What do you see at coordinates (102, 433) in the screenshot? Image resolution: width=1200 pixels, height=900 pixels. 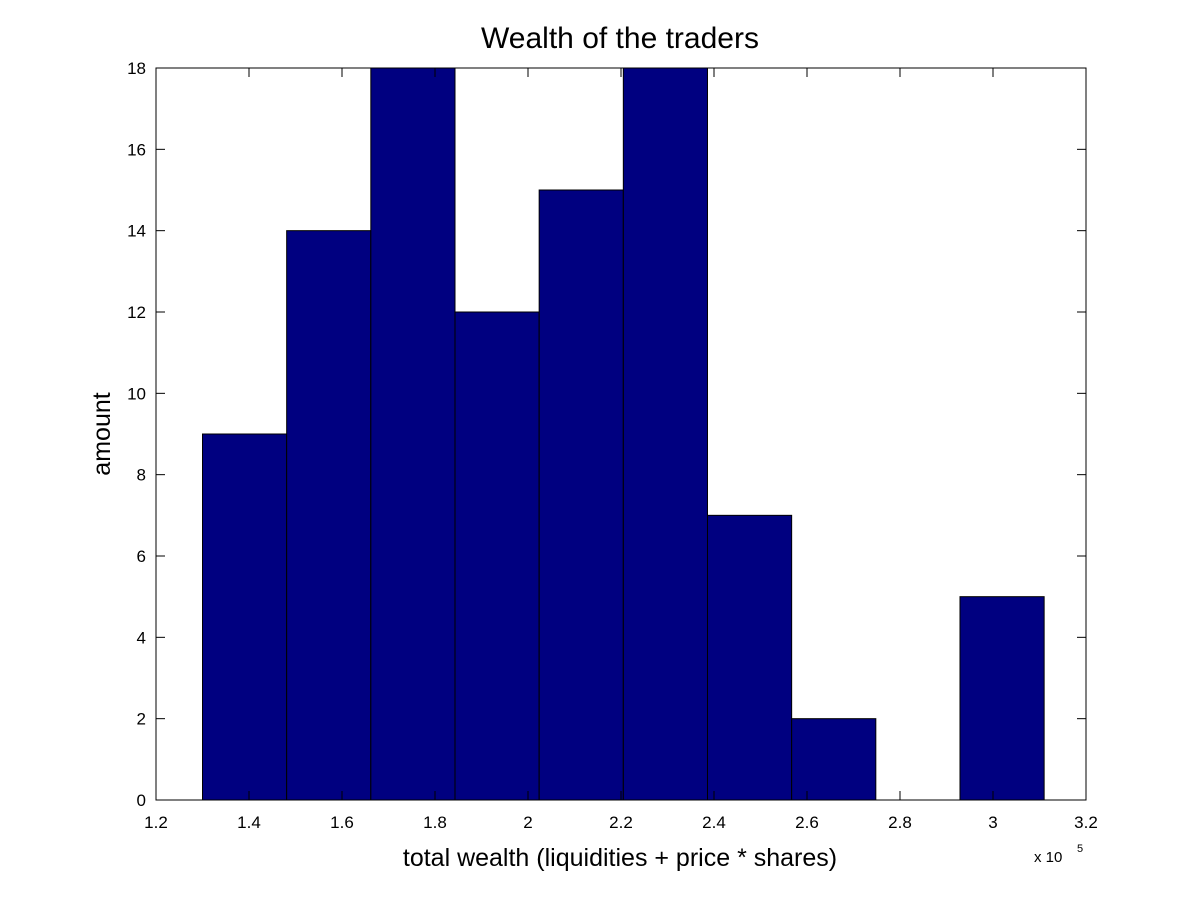 I see `y-axis-label: amount` at bounding box center [102, 433].